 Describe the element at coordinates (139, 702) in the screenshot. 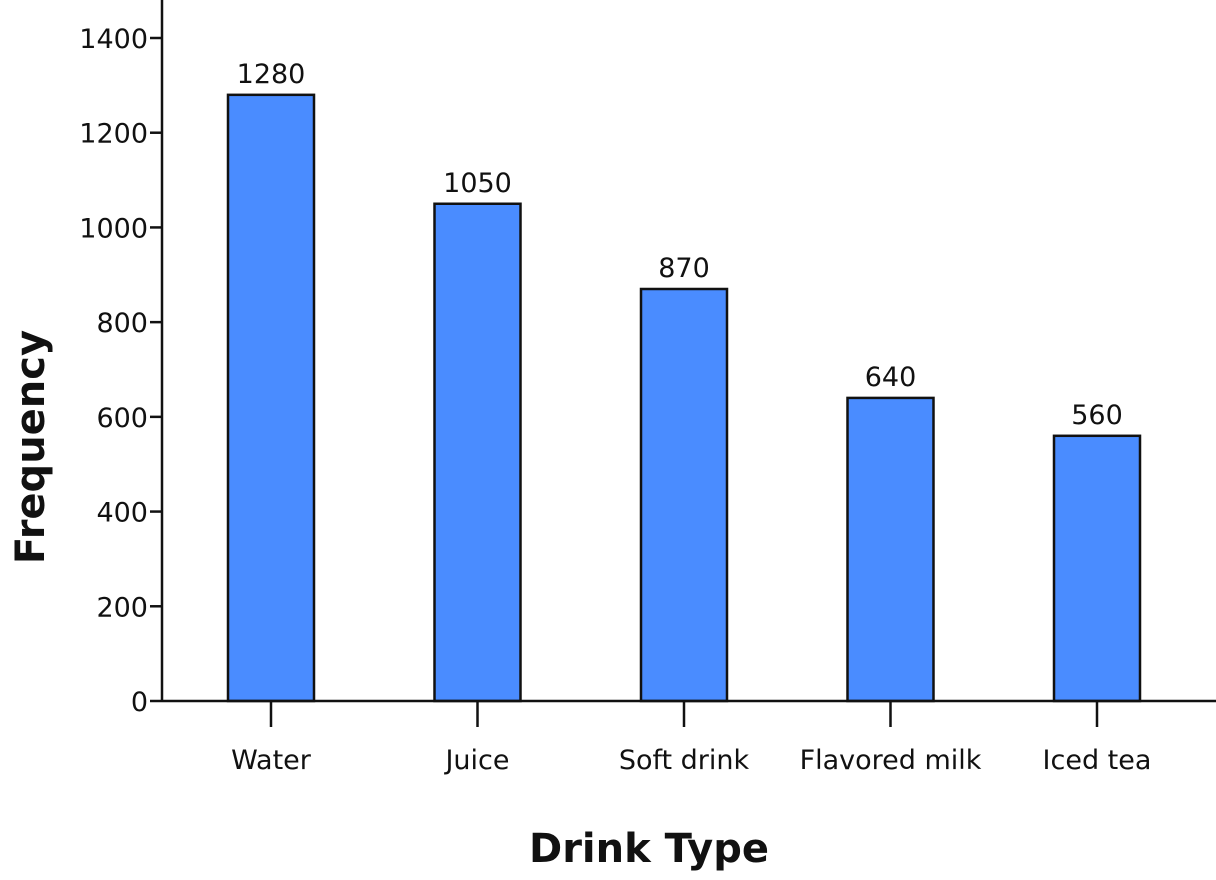

I see `y-tick-label: 0` at that location.